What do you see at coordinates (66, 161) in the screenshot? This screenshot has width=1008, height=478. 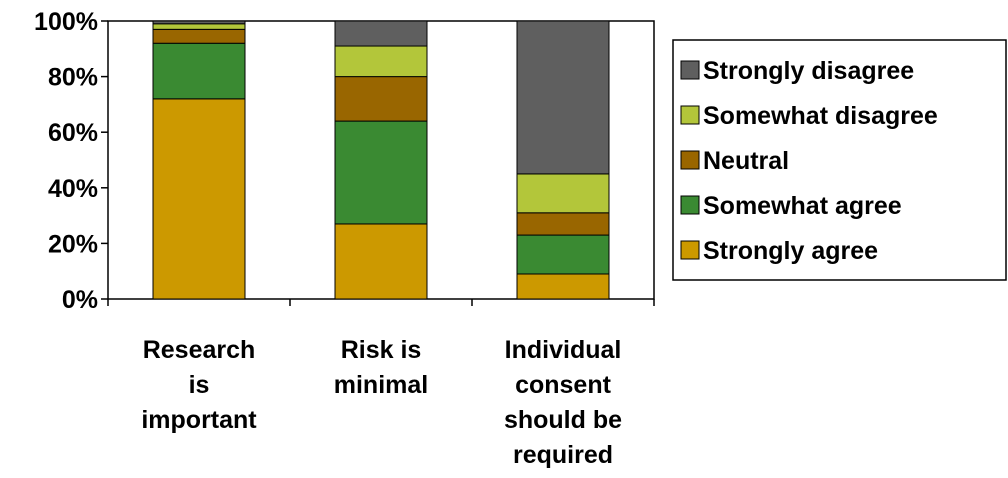 I see `y-axis-labels: 0% 20% 40% 60% 80% 100%` at bounding box center [66, 161].